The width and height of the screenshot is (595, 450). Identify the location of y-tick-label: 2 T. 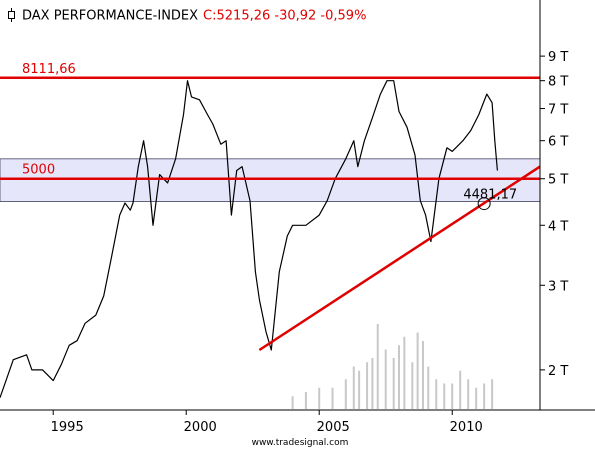
(558, 371).